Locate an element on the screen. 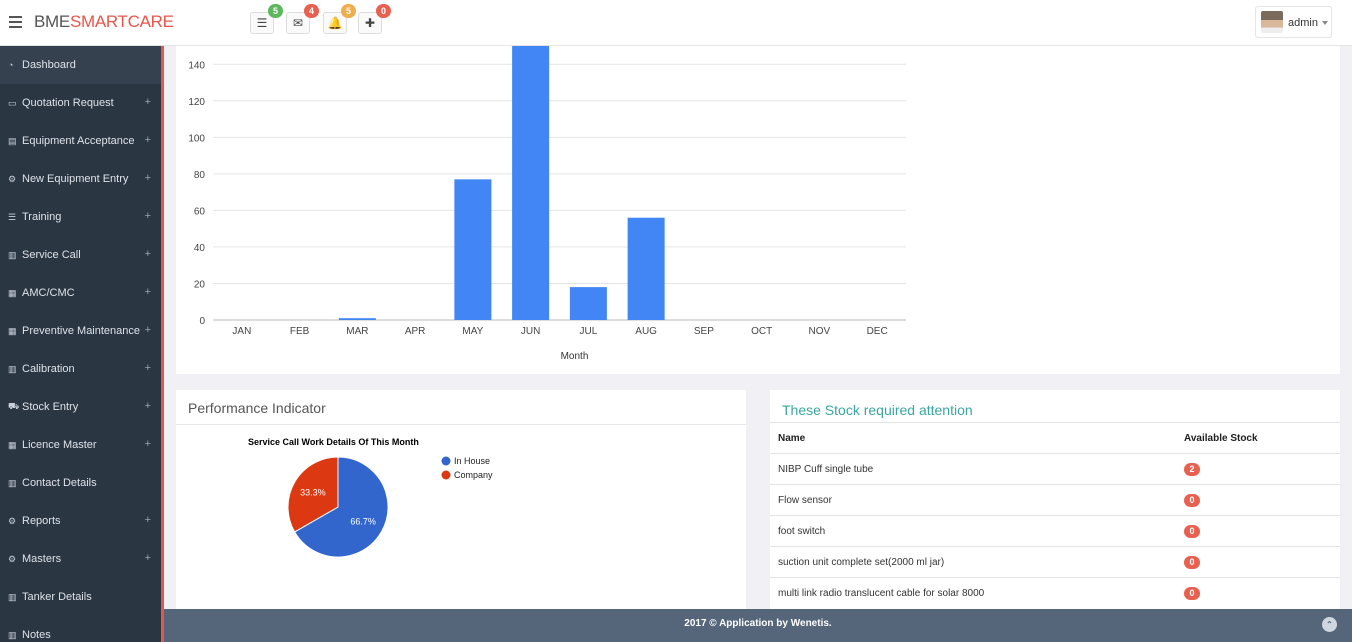  sidebar-item-notes: ▥ Notes is located at coordinates (80, 629).